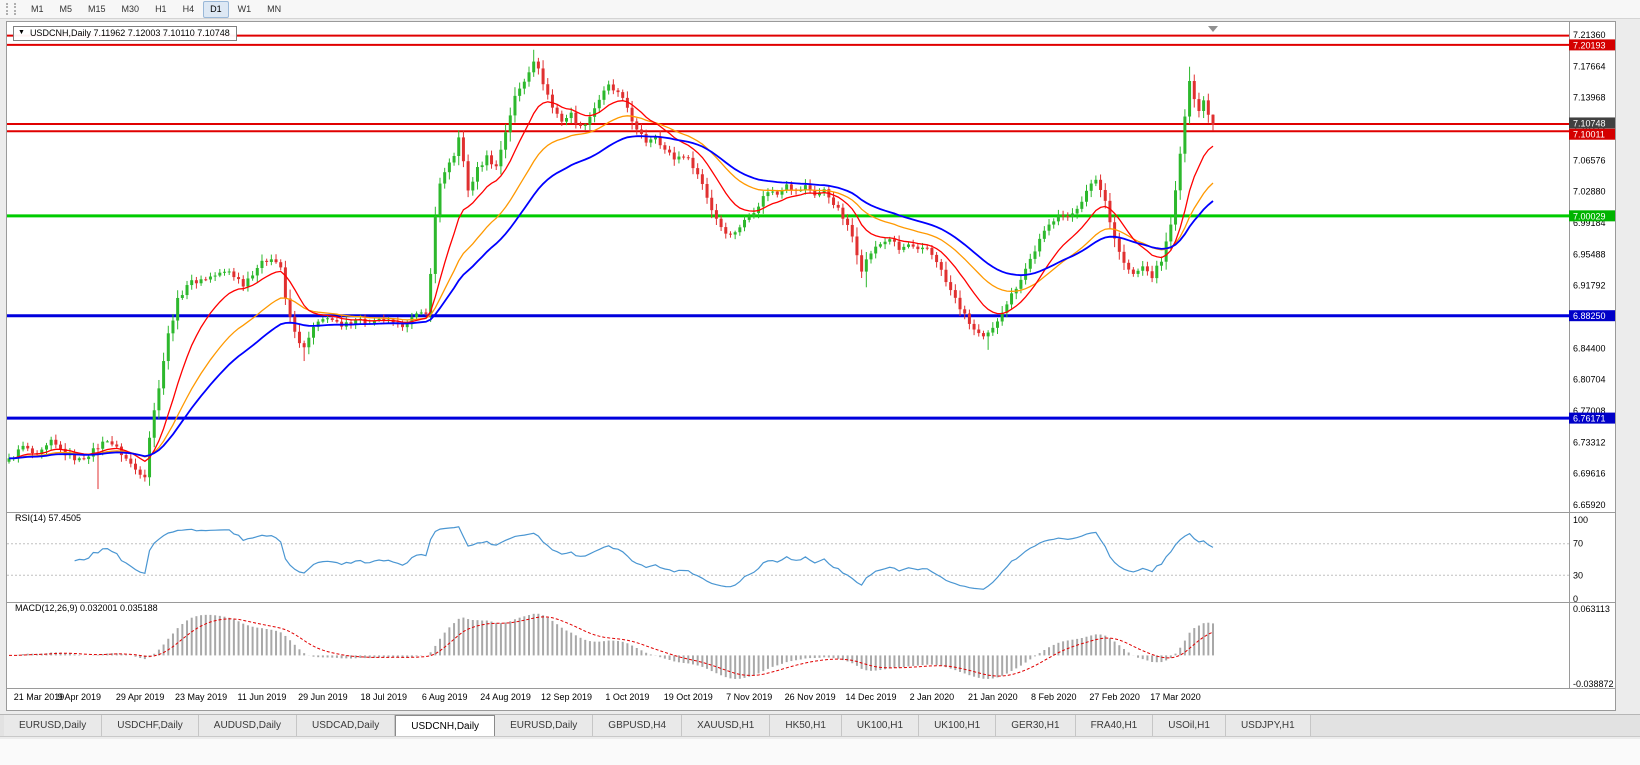 This screenshot has height=765, width=1640. Describe the element at coordinates (262, 697) in the screenshot. I see `time-axis-label: 11 Jun 2019` at that location.